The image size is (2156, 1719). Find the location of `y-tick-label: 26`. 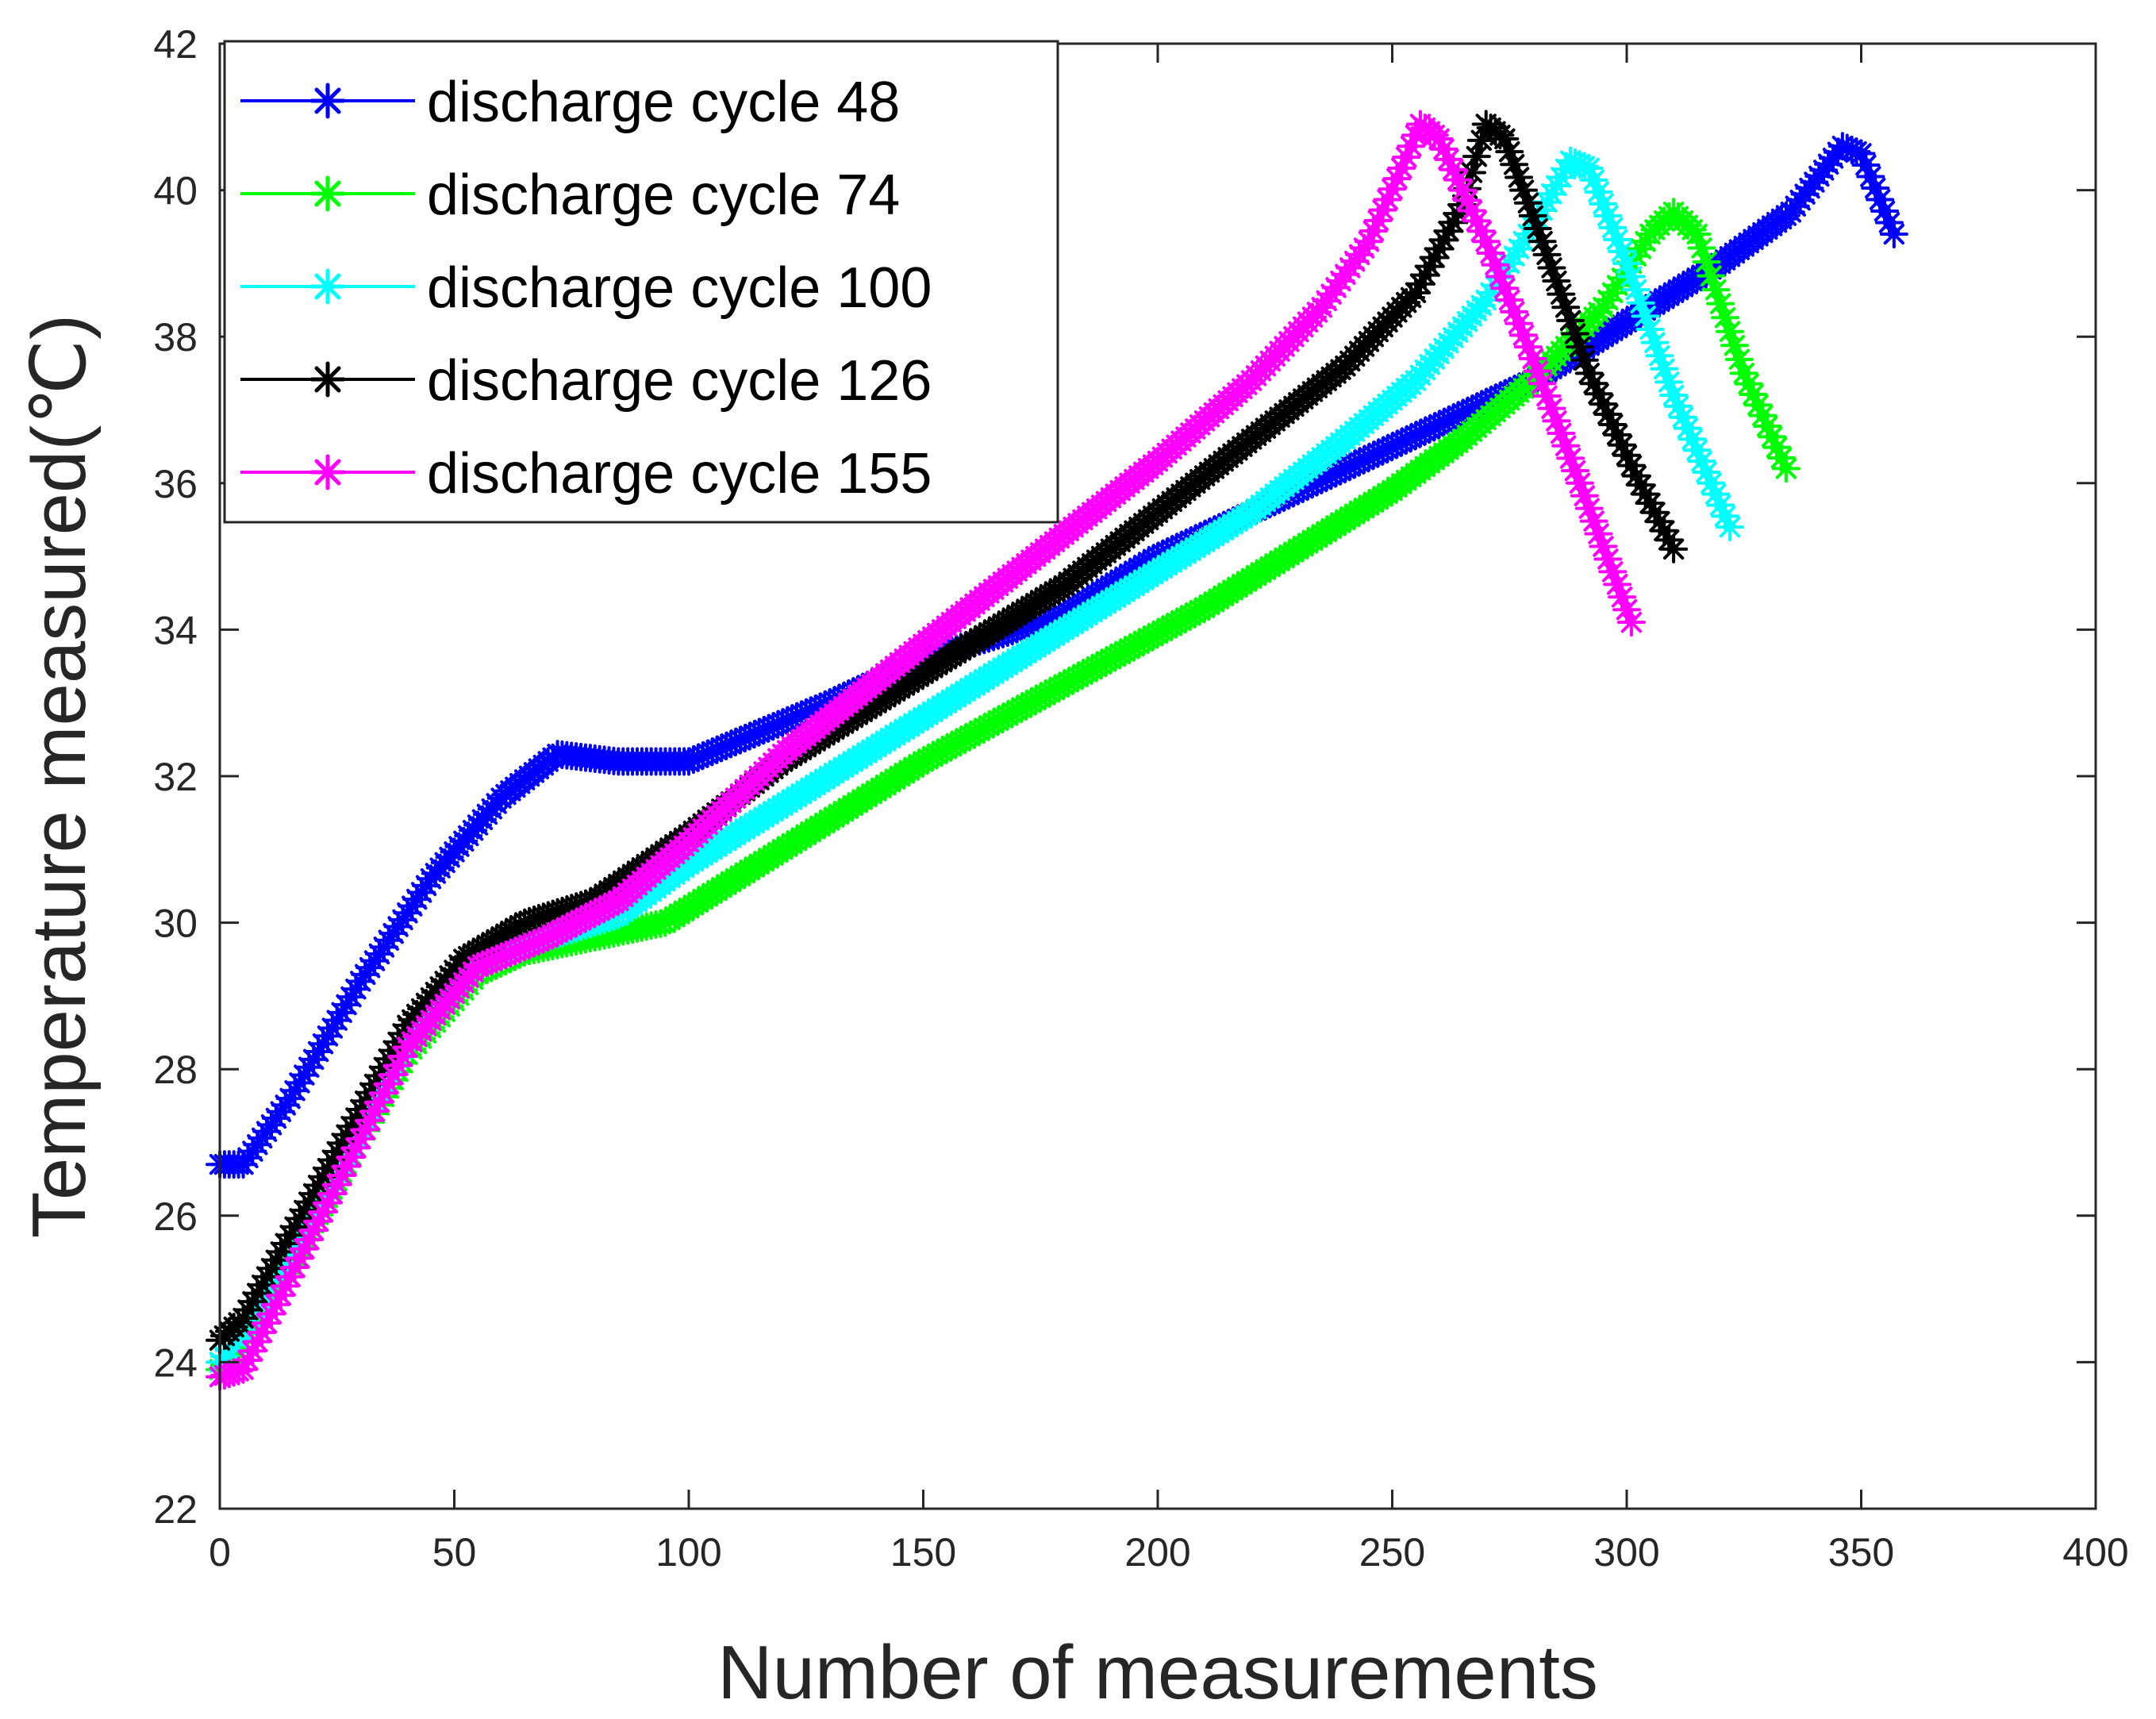

y-tick-label: 26 is located at coordinates (175, 1216).